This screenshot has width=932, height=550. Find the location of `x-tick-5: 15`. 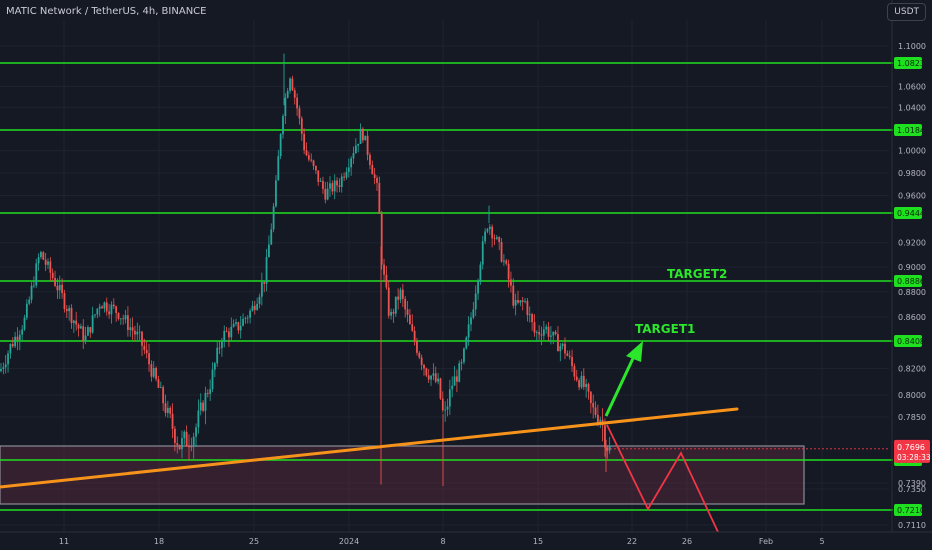

x-tick-5: 15 is located at coordinates (538, 541).